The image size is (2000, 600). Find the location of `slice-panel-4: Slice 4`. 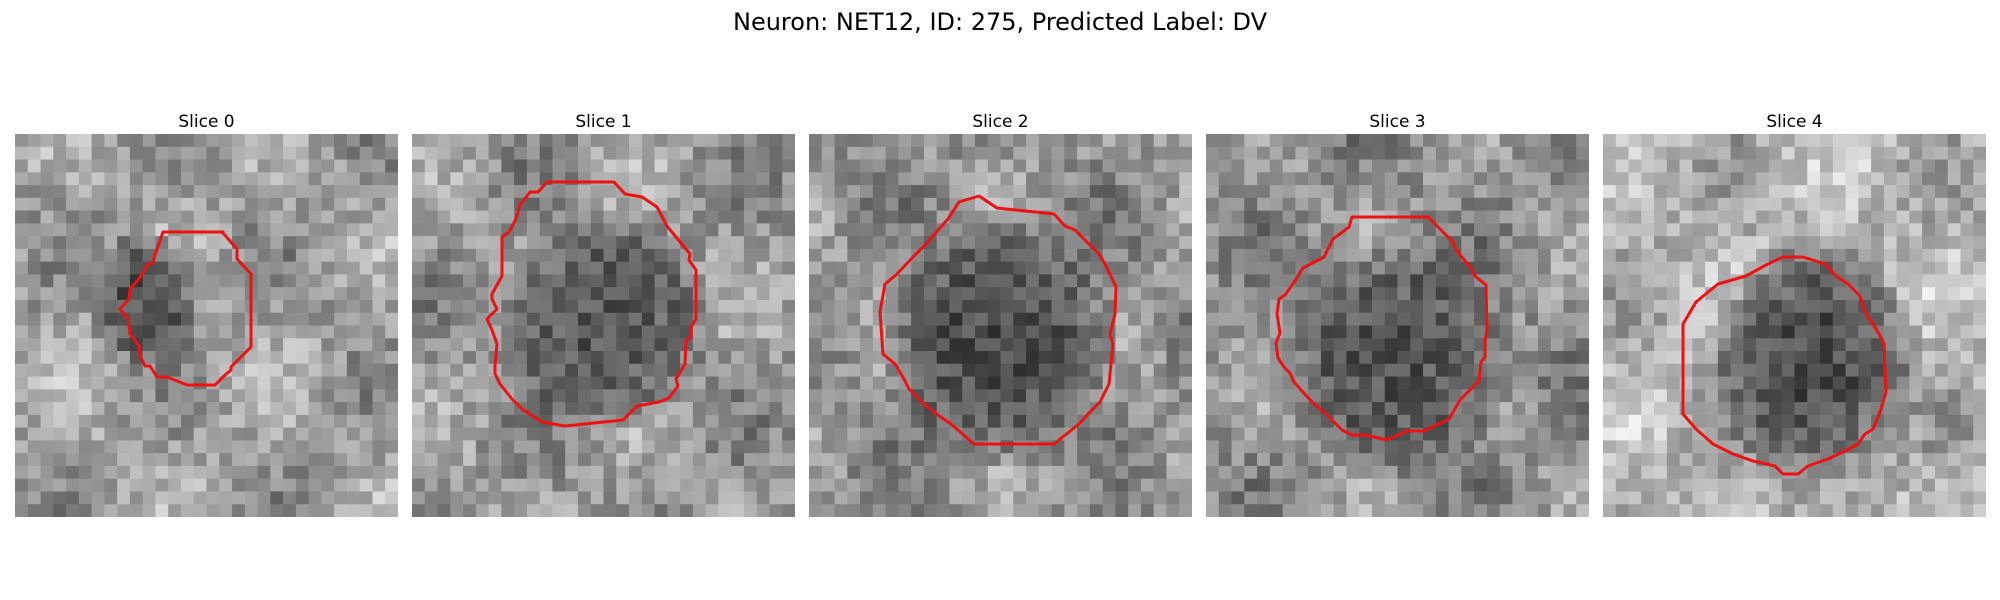

slice-panel-4: Slice 4 is located at coordinates (1794, 314).